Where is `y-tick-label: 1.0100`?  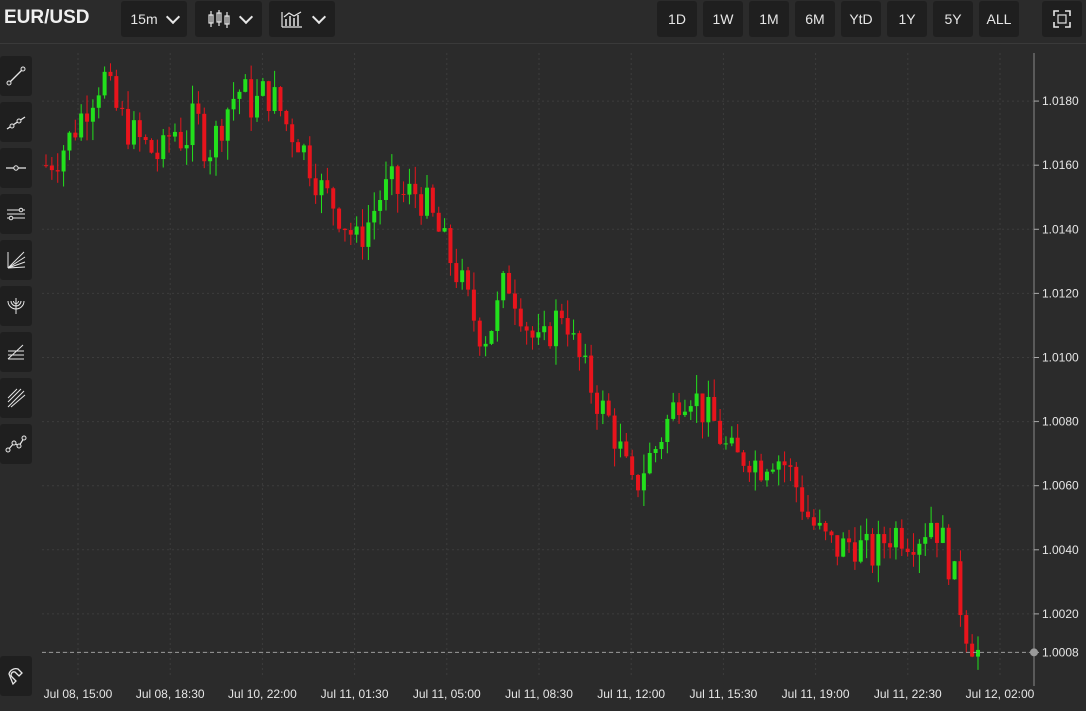 y-tick-label: 1.0100 is located at coordinates (1060, 357).